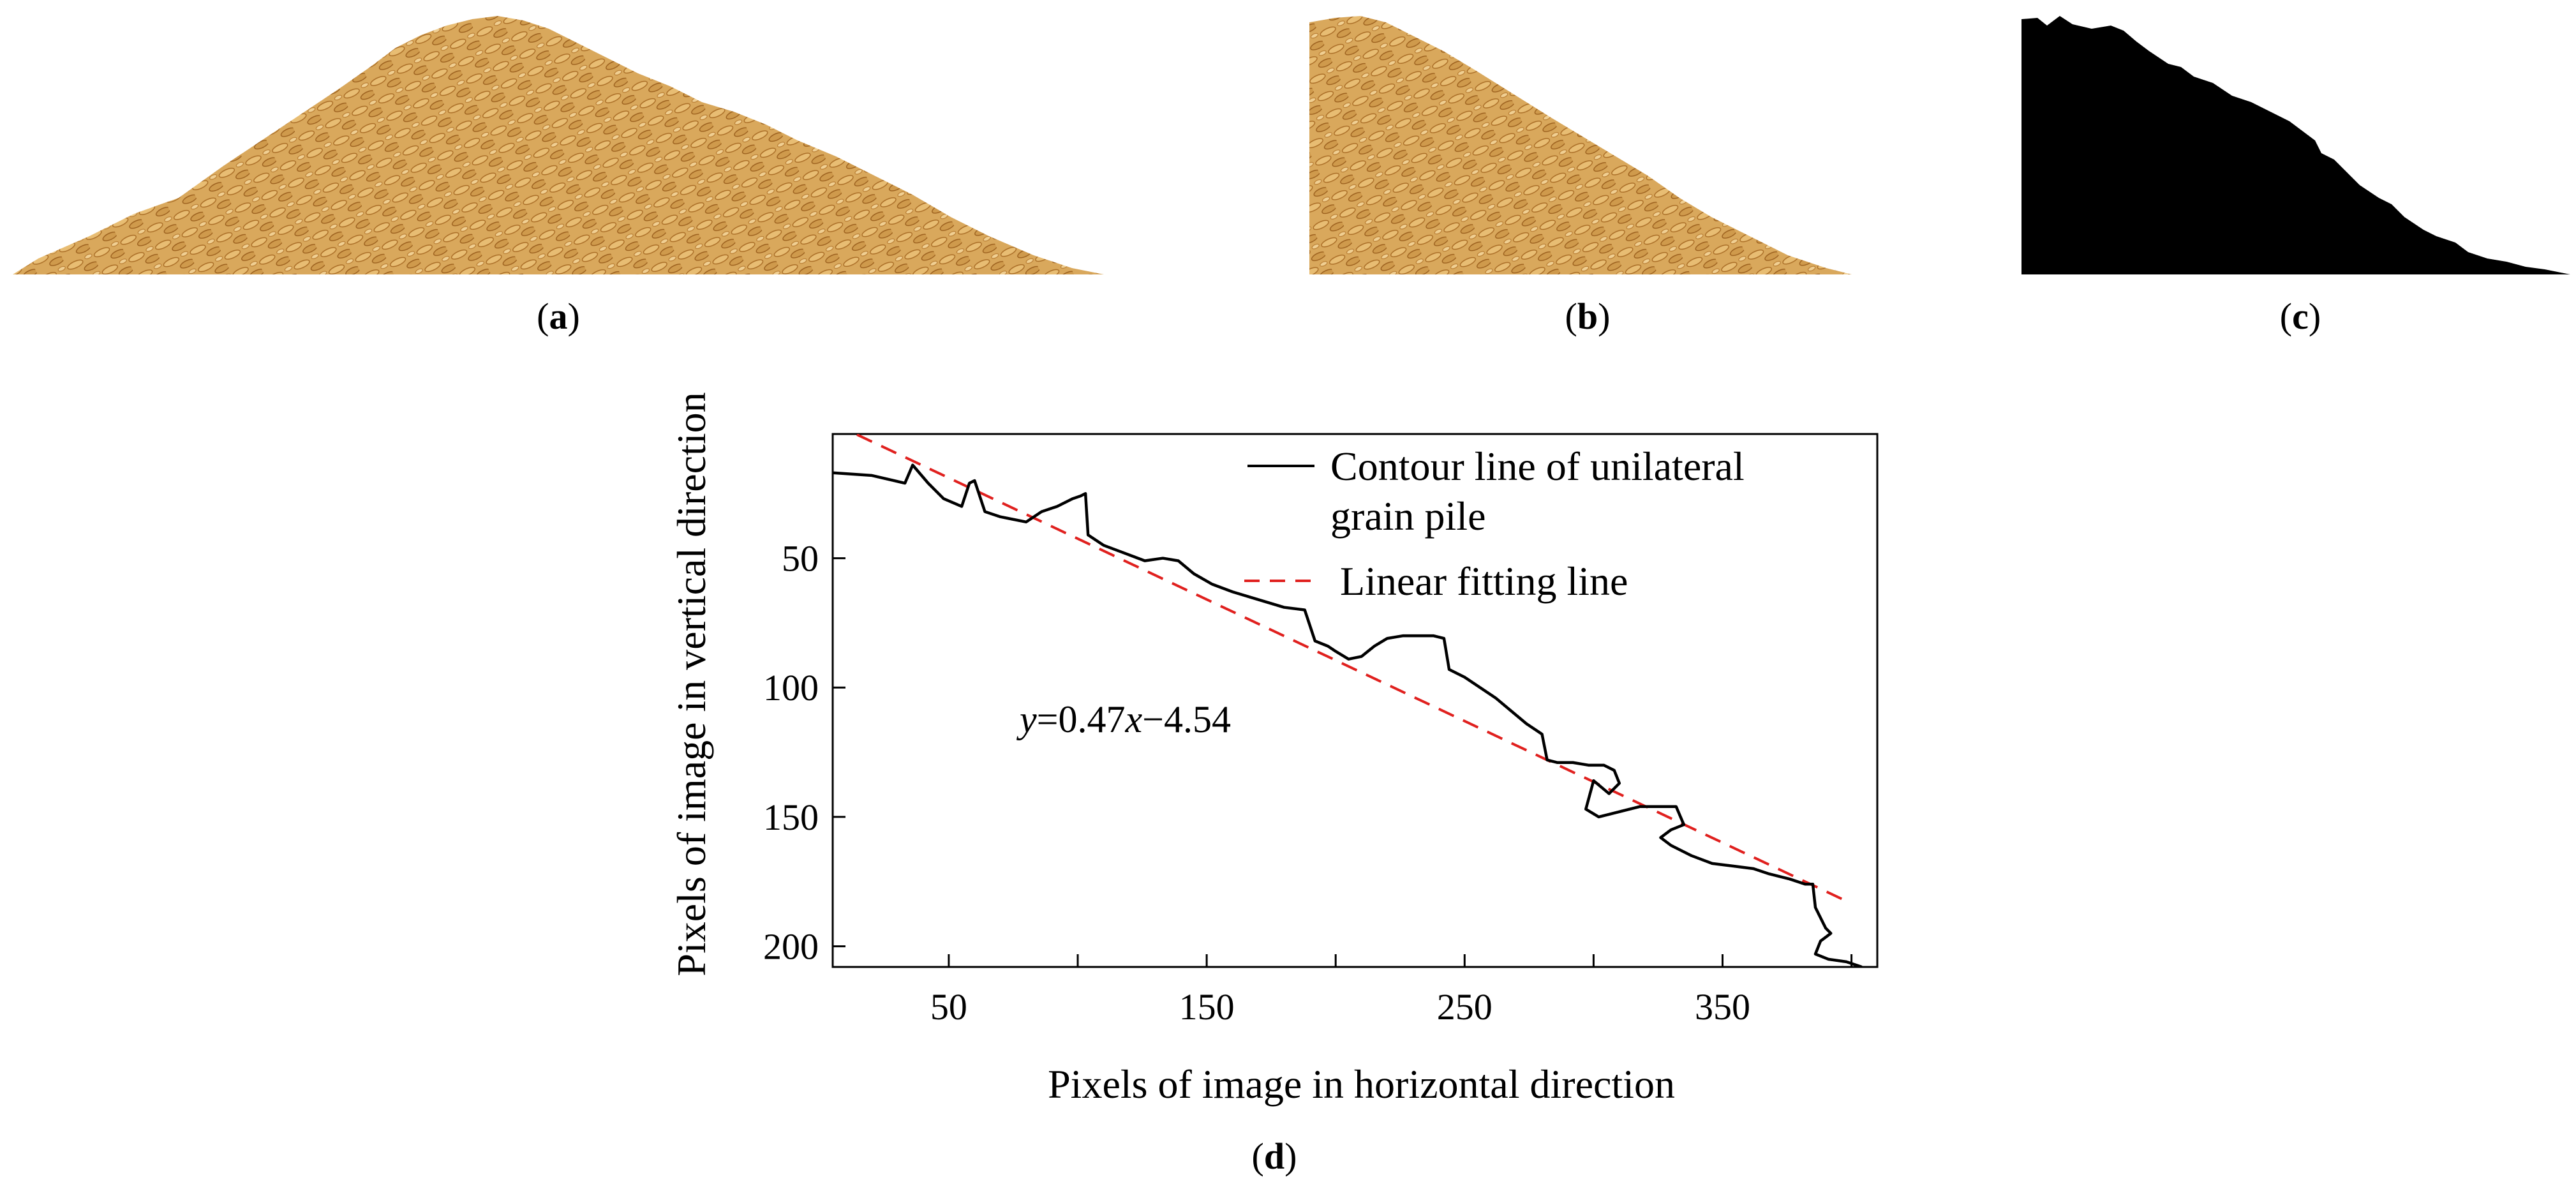 This screenshot has height=1198, width=2576. Describe the element at coordinates (1484, 581) in the screenshot. I see `legend-label-fit: Linear fitting line` at that location.